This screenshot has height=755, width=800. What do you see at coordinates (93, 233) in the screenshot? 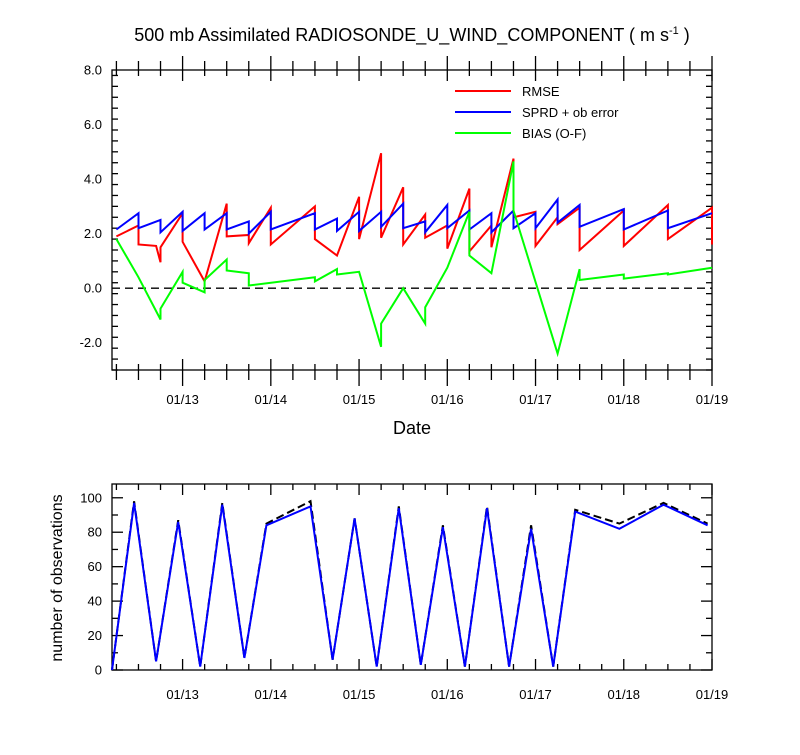
I see `y-tick-label: 2.0` at bounding box center [93, 233].